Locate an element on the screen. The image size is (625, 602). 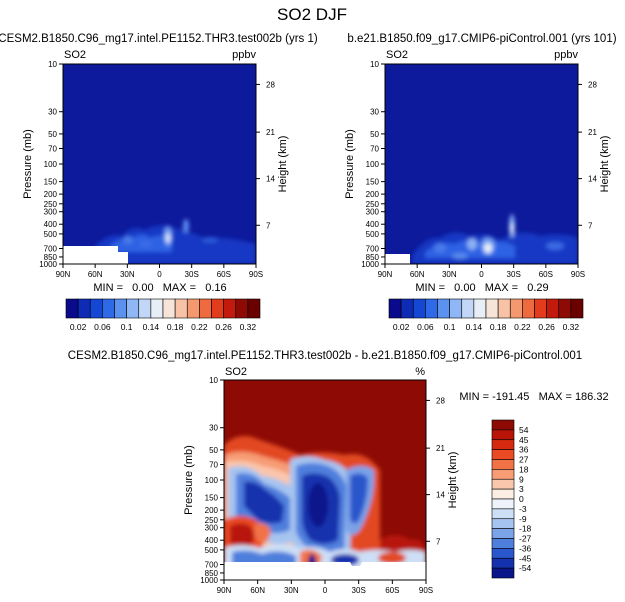
y-right-tick-label: 21 is located at coordinates (592, 132).